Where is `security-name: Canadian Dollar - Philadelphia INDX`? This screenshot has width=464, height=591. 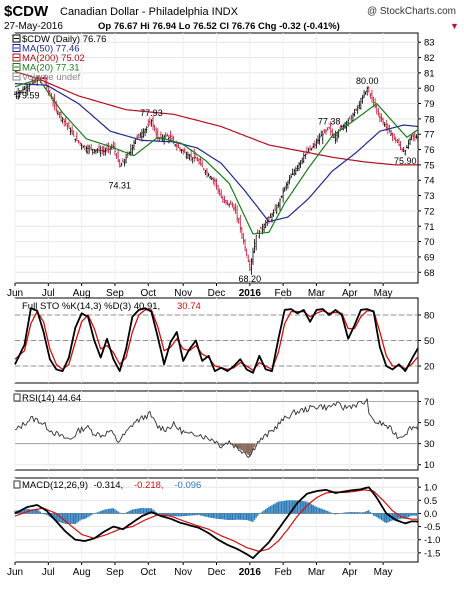 security-name: Canadian Dollar - Philadelphia INDX is located at coordinates (149, 12).